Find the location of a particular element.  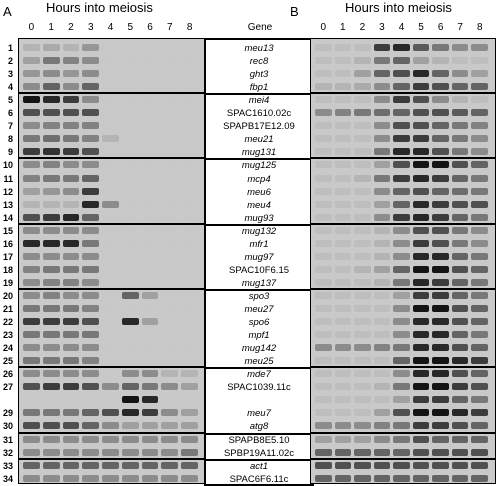

gene-label: SPAPB17E12.09 is located at coordinates (259, 127).